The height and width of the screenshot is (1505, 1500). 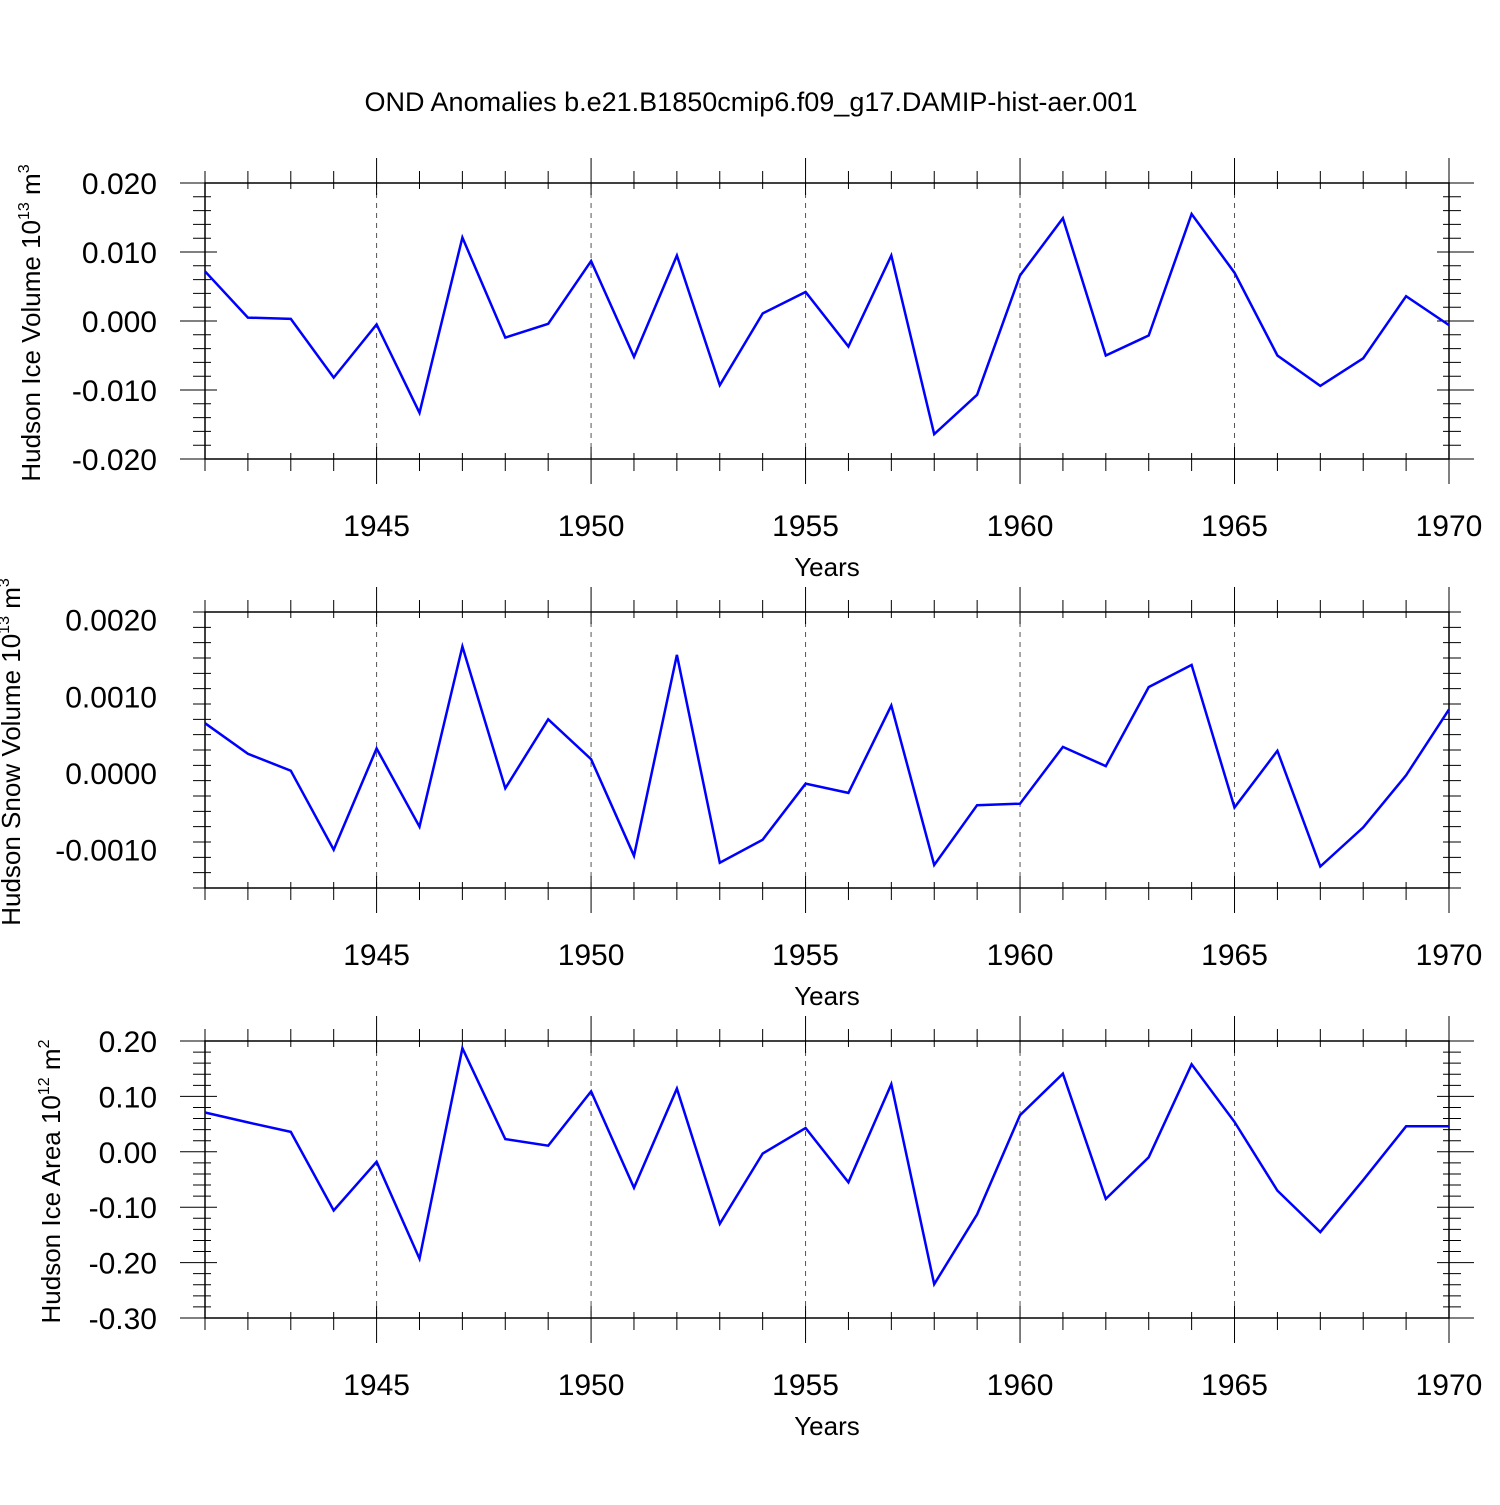 I want to click on y-tick-label: -0.010, so click(x=114, y=391).